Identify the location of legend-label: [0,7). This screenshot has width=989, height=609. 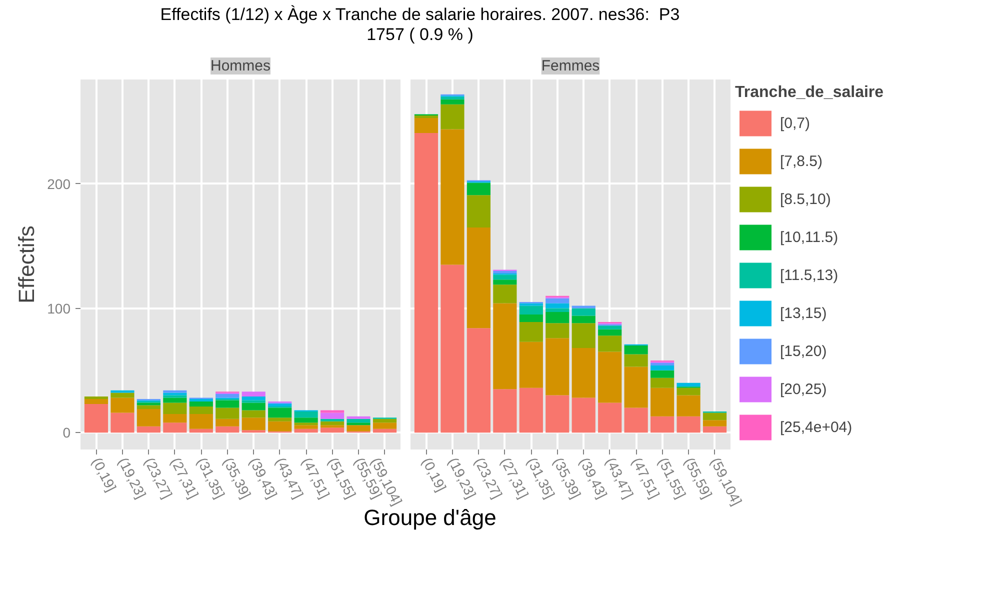
(795, 124).